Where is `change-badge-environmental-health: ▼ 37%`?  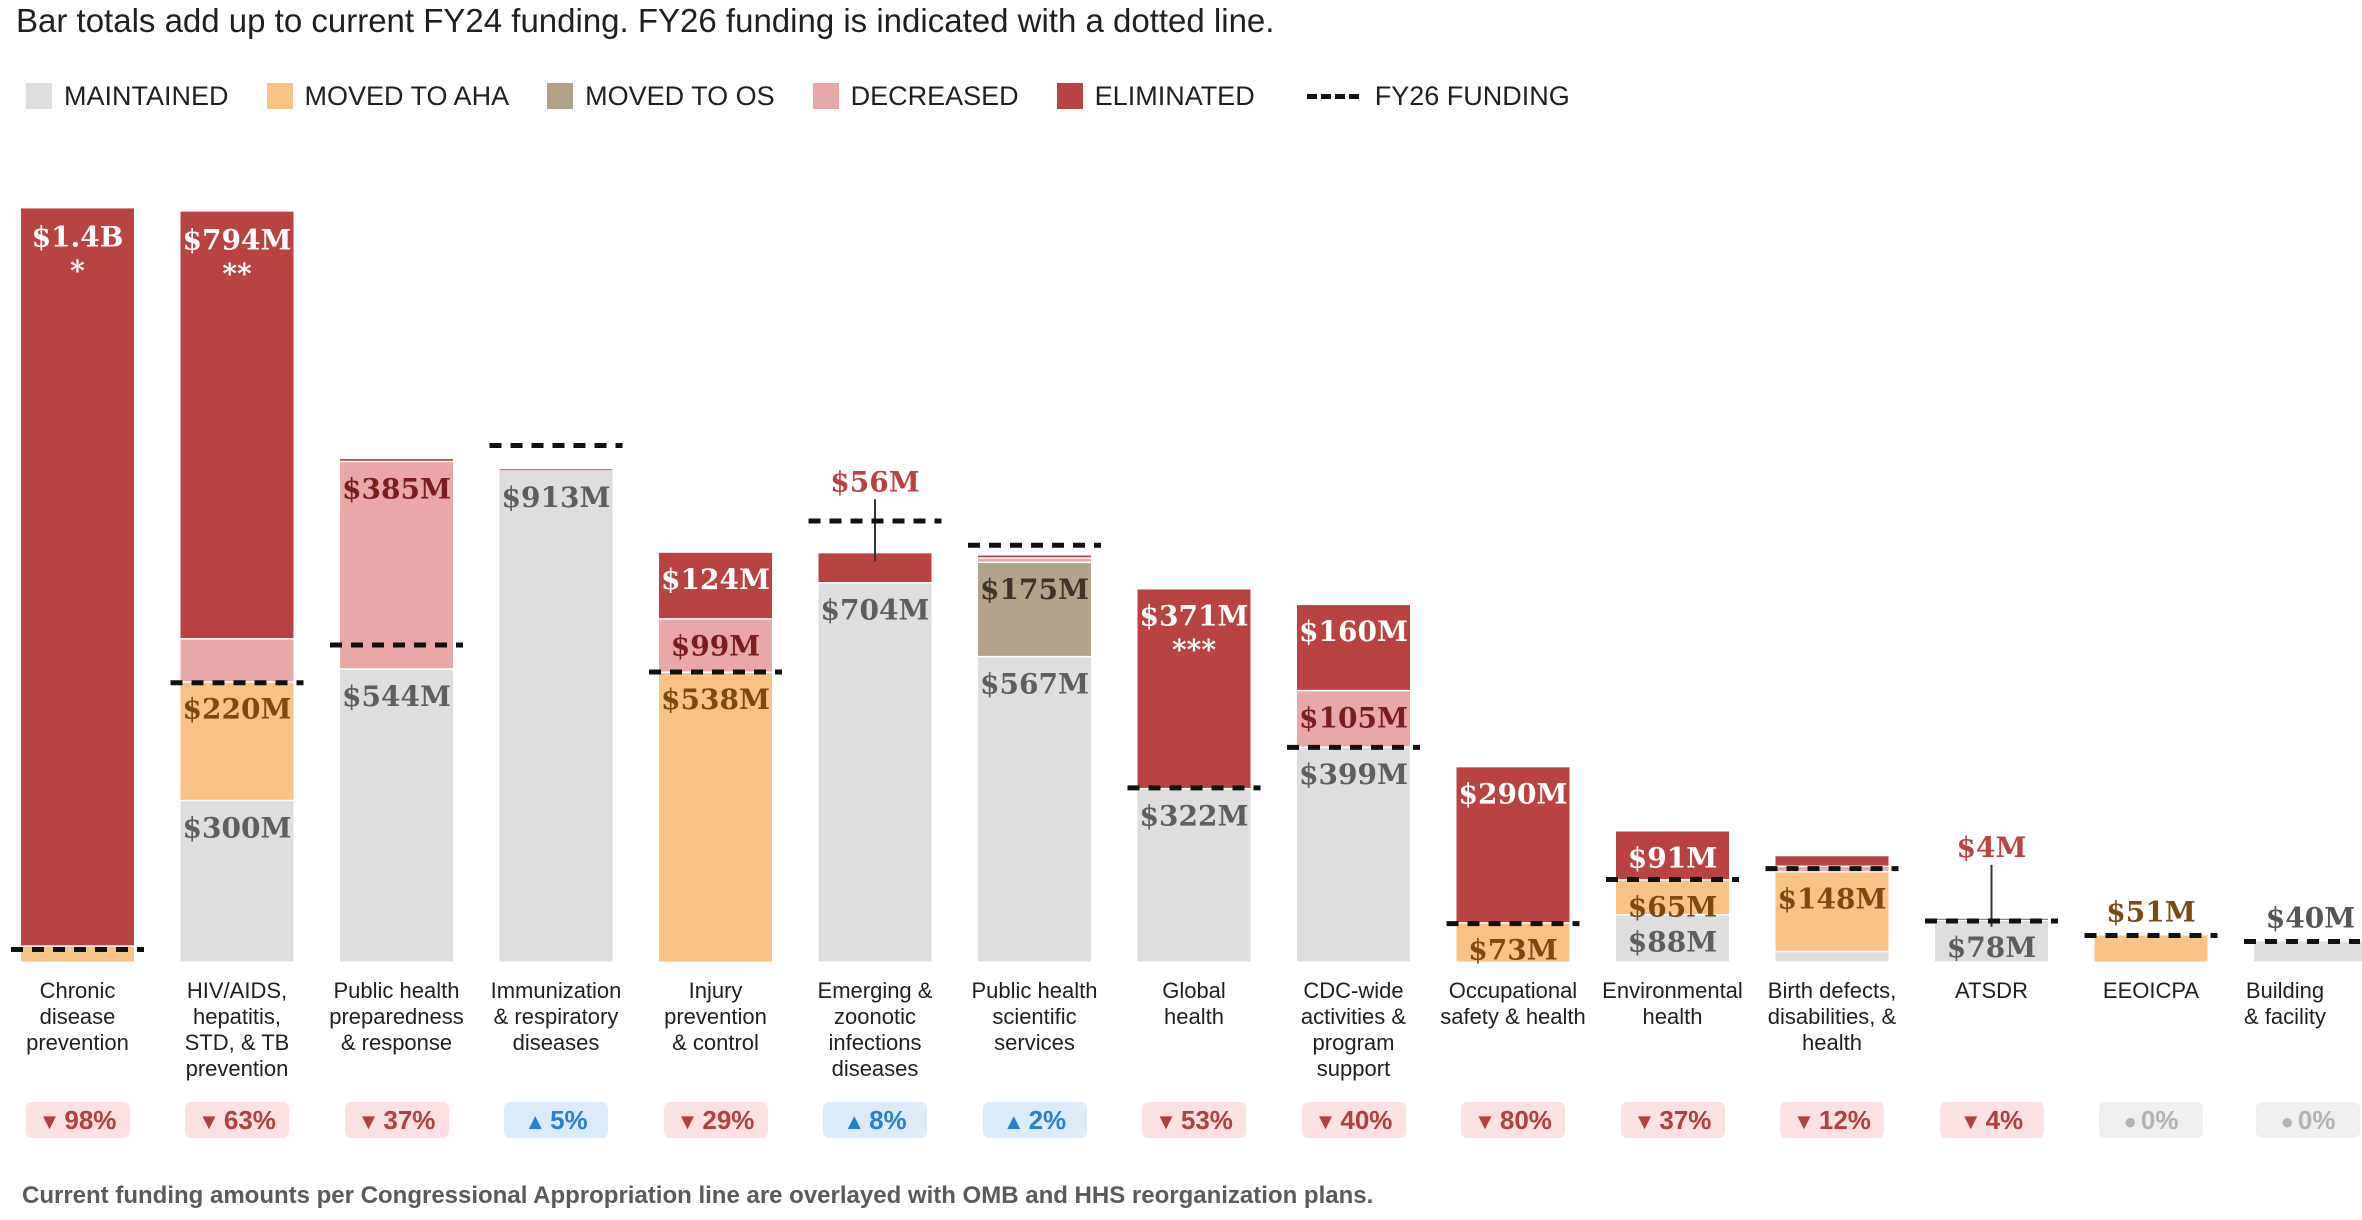
change-badge-environmental-health: ▼ 37% is located at coordinates (1672, 1120).